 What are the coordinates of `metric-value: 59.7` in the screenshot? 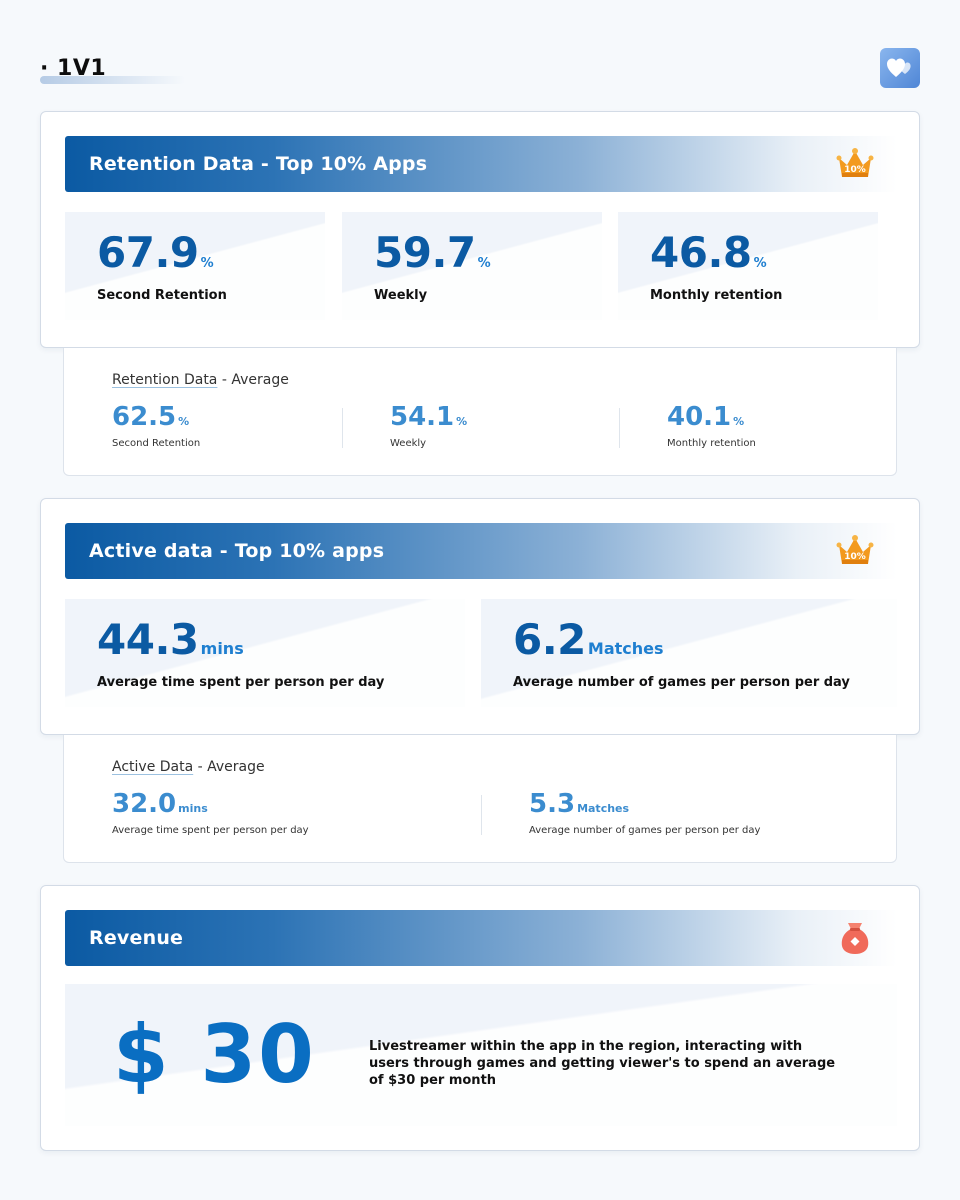 It's located at (425, 252).